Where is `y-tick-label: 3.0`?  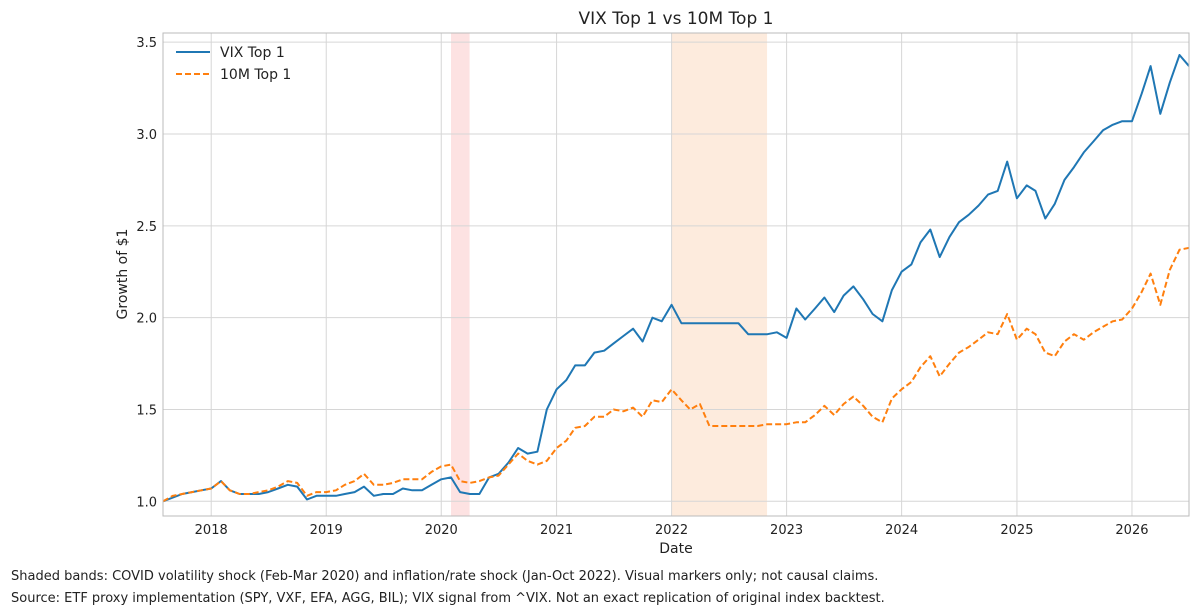
y-tick-label: 3.0 is located at coordinates (146, 135).